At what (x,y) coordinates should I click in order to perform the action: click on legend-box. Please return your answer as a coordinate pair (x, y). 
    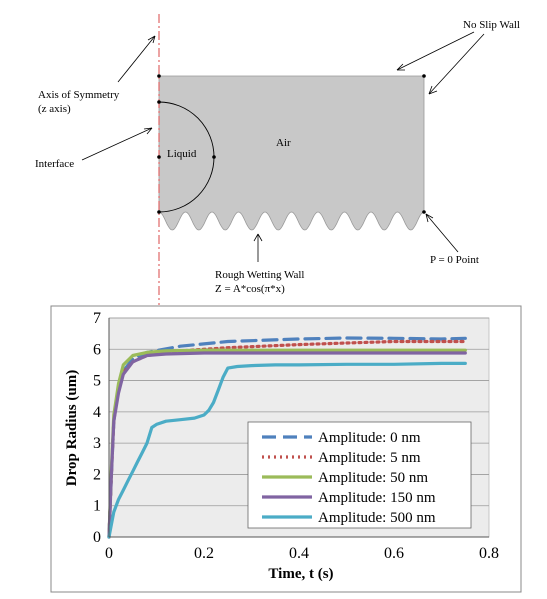
    Looking at the image, I should click on (359, 475).